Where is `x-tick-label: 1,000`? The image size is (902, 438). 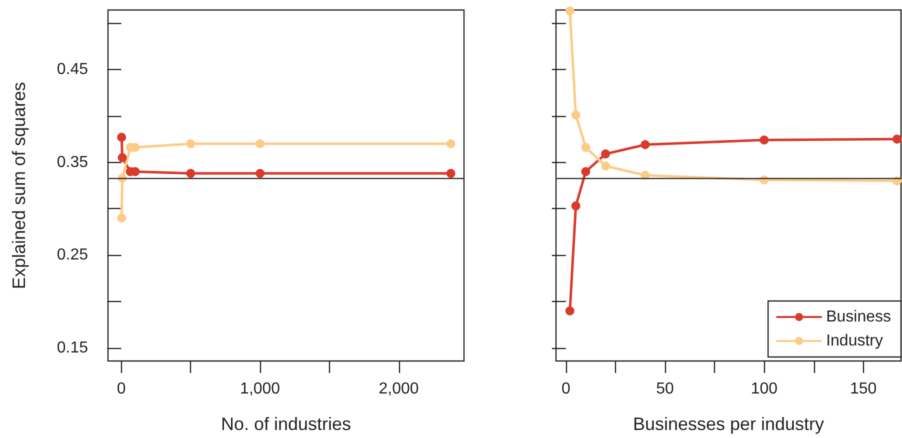 x-tick-label: 1,000 is located at coordinates (260, 389).